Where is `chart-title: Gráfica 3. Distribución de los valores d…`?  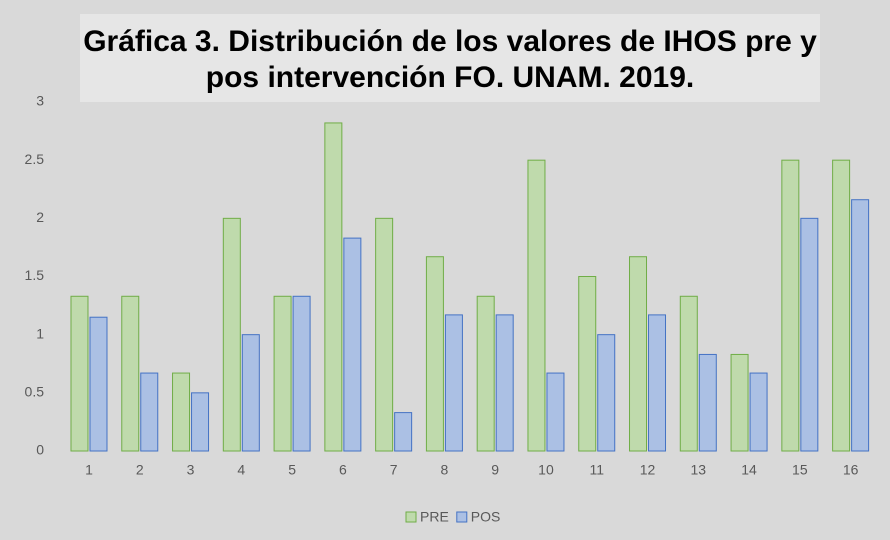 chart-title: Gráfica 3. Distribución de los valores d… is located at coordinates (450, 58).